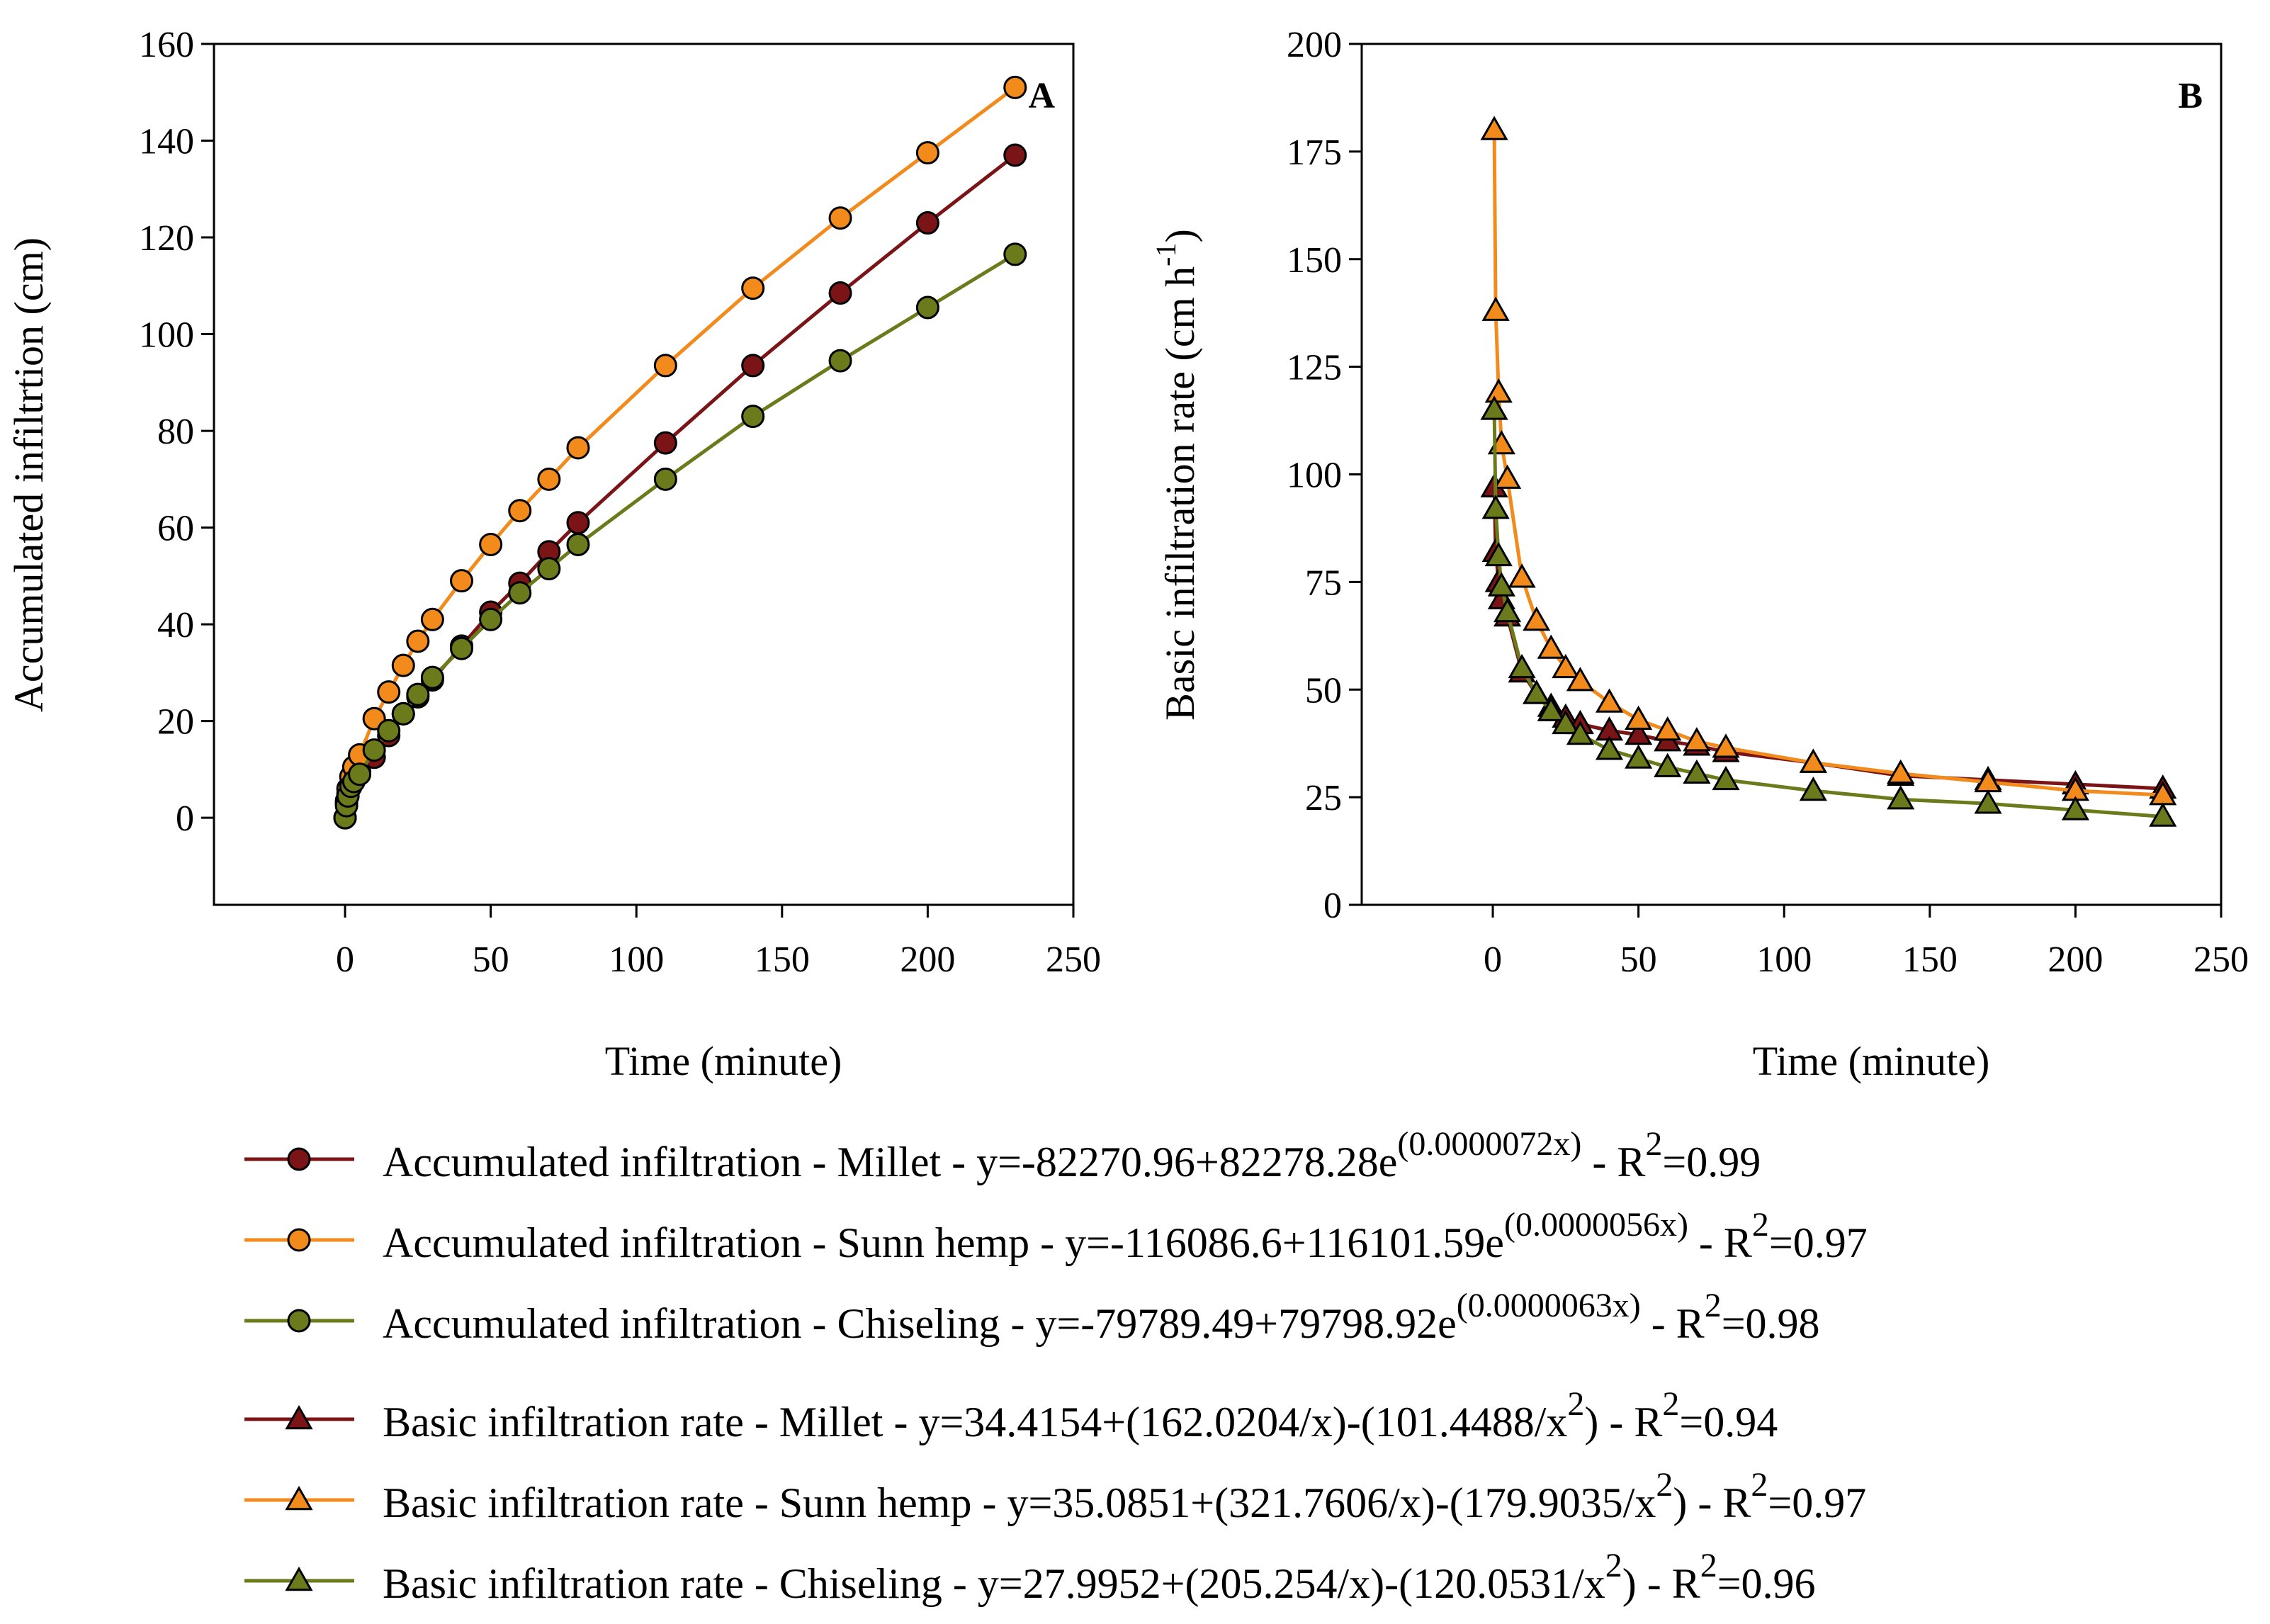 This screenshot has width=2270, height=1624. What do you see at coordinates (1314, 260) in the screenshot?
I see `y-tick-label: 150` at bounding box center [1314, 260].